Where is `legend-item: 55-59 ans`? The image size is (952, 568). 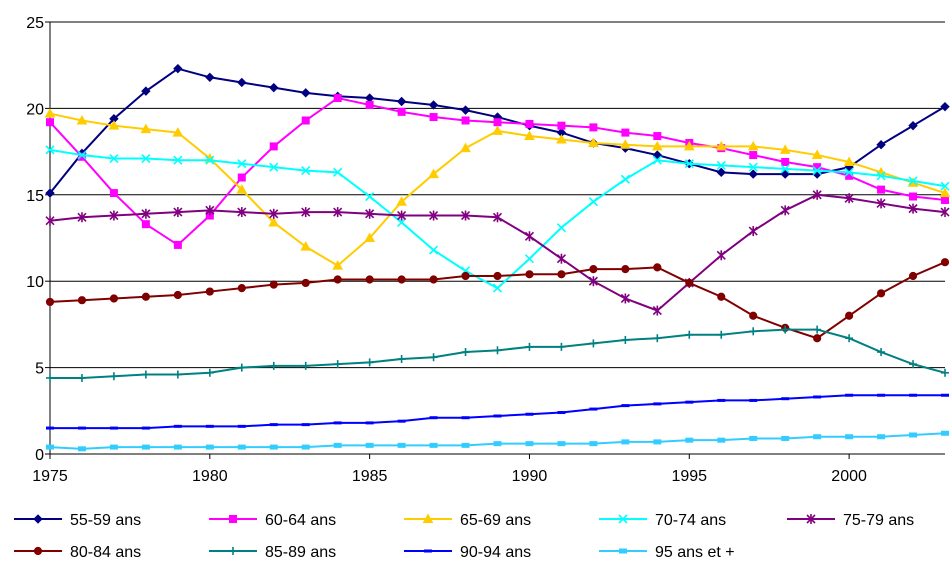 legend-item: 55-59 ans is located at coordinates (77, 520).